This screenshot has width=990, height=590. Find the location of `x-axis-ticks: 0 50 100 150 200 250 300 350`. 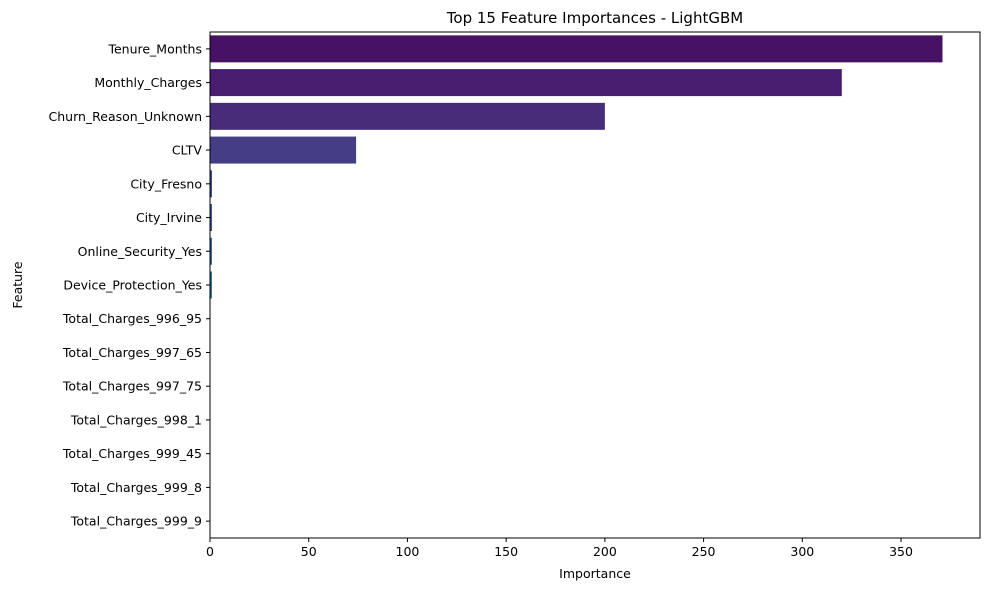

x-axis-ticks: 0 50 100 150 200 250 300 350 is located at coordinates (559, 548).